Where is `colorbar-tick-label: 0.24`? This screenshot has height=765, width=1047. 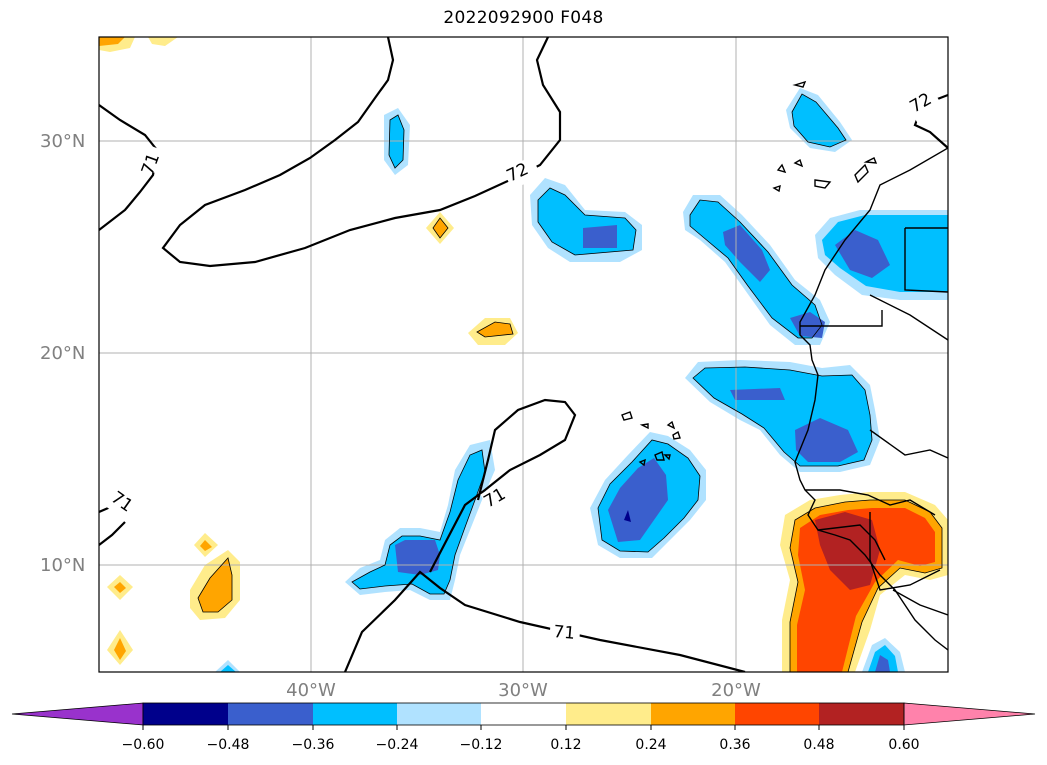
colorbar-tick-label: 0.24 is located at coordinates (651, 745).